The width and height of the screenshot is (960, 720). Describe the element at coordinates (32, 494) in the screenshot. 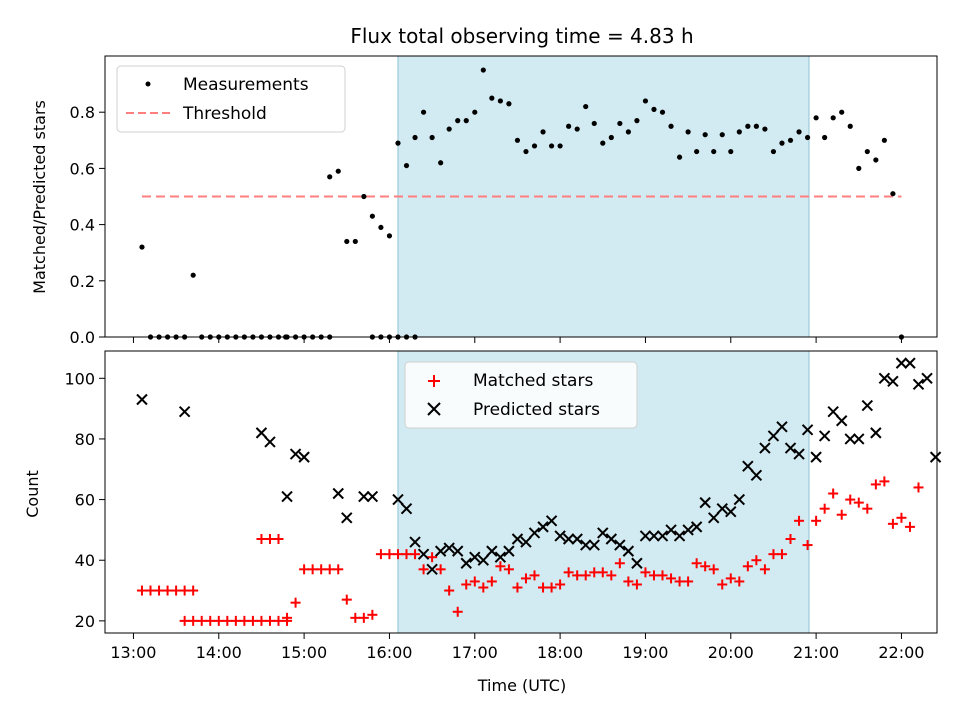

I see `bottom-y-axis-label: Count` at that location.